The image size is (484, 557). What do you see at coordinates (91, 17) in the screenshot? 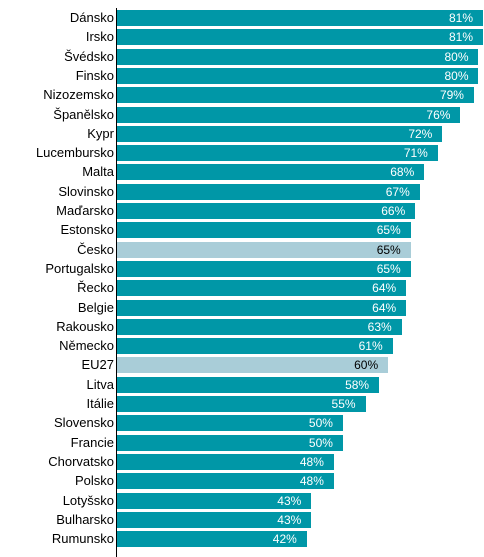
I see `category-label: Dánsko` at bounding box center [91, 17].